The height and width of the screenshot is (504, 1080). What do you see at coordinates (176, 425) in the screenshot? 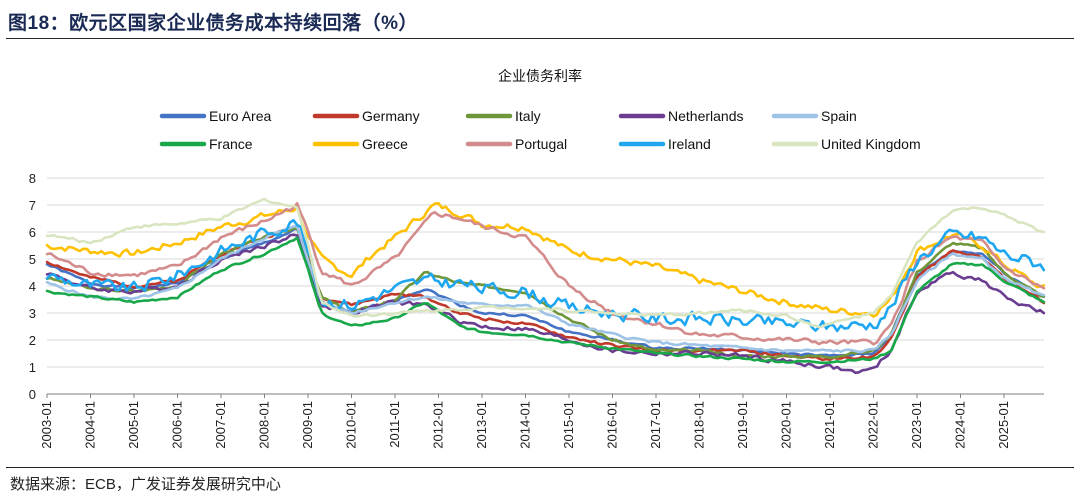
I see `x-tick-label-2006-01: 2006-01` at bounding box center [176, 425].